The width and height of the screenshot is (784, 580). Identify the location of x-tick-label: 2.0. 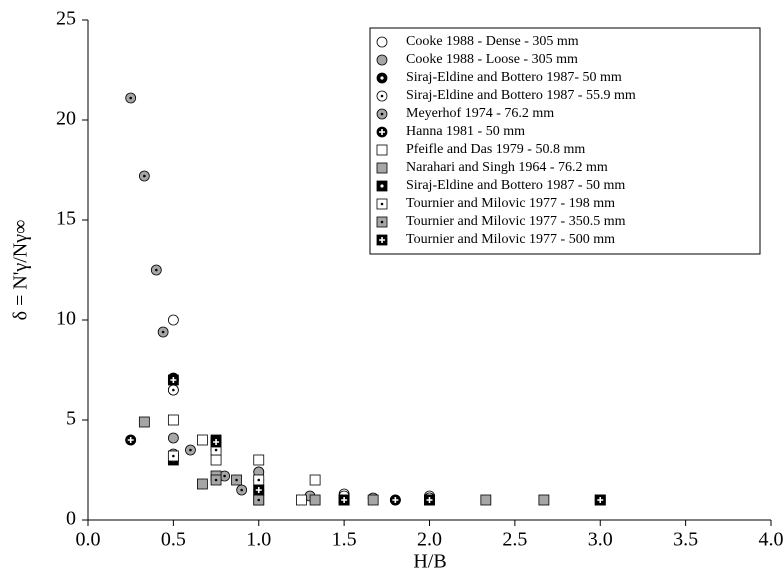
(429, 540).